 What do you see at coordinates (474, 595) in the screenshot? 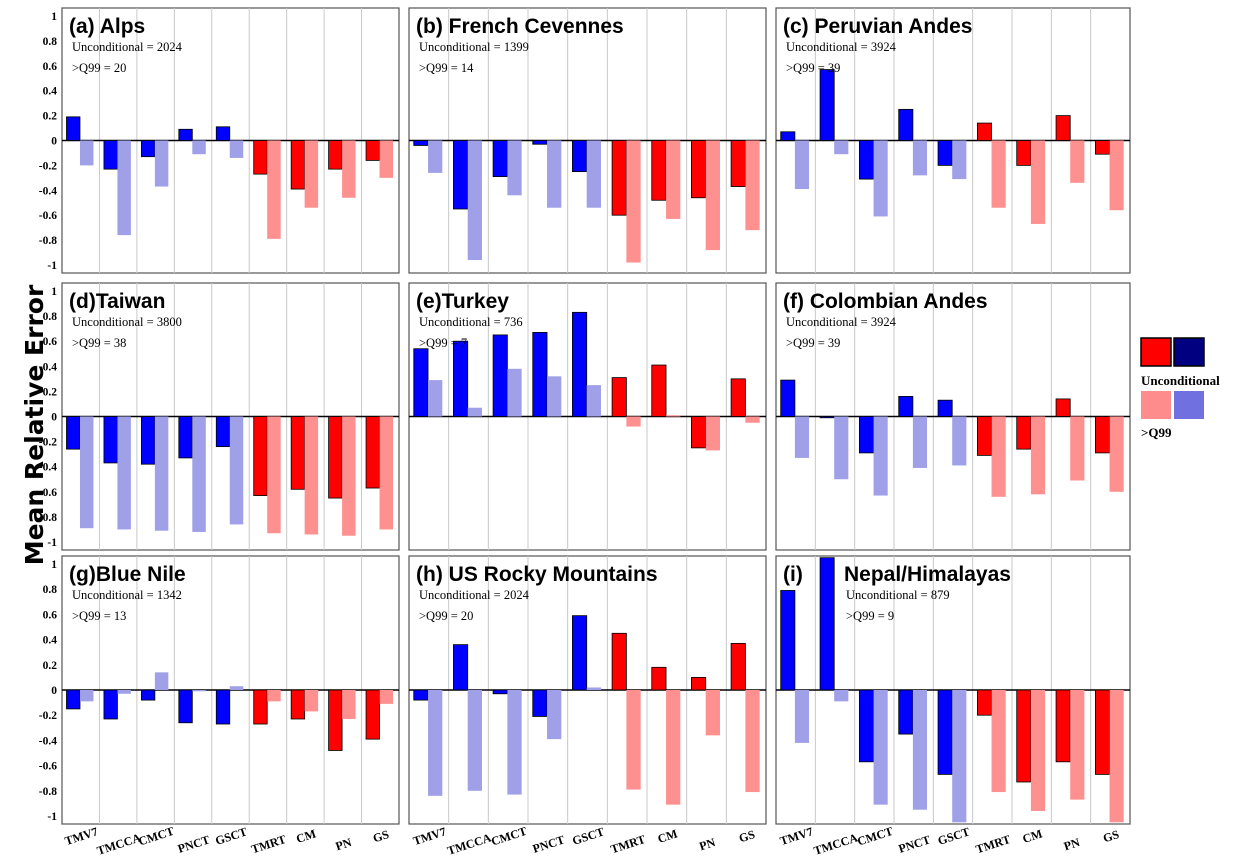
I see `stat-unconditional: Unconditional = 2024` at bounding box center [474, 595].